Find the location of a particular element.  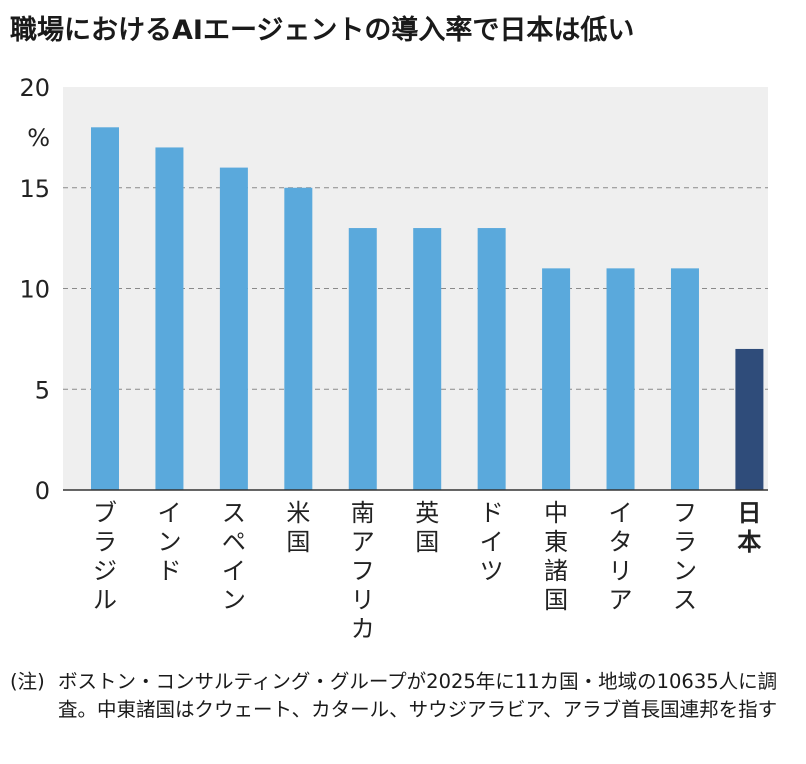

x-tick-label: 米国 is located at coordinates (298, 527).